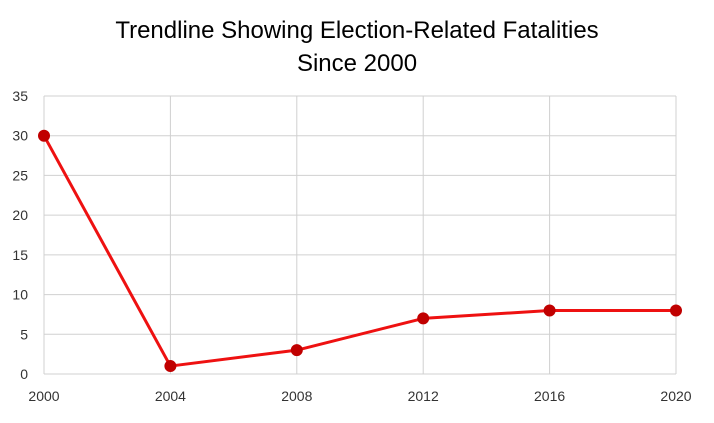 The height and width of the screenshot is (423, 714). Describe the element at coordinates (675, 396) in the screenshot. I see `x-tick-label: 2020` at that location.